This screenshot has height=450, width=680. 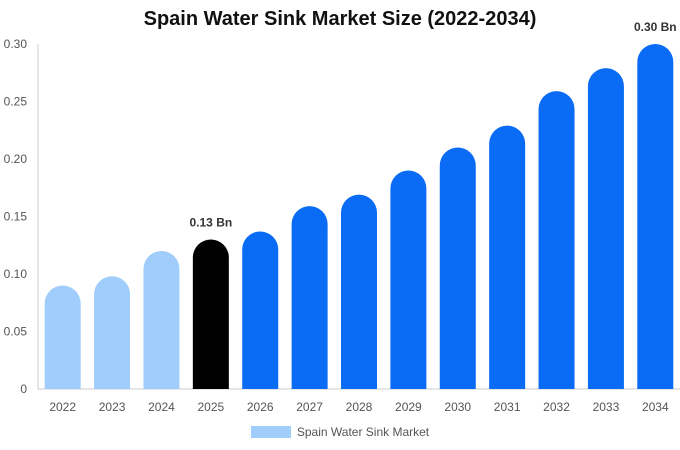 What do you see at coordinates (309, 297) in the screenshot?
I see `bar-2027` at bounding box center [309, 297].